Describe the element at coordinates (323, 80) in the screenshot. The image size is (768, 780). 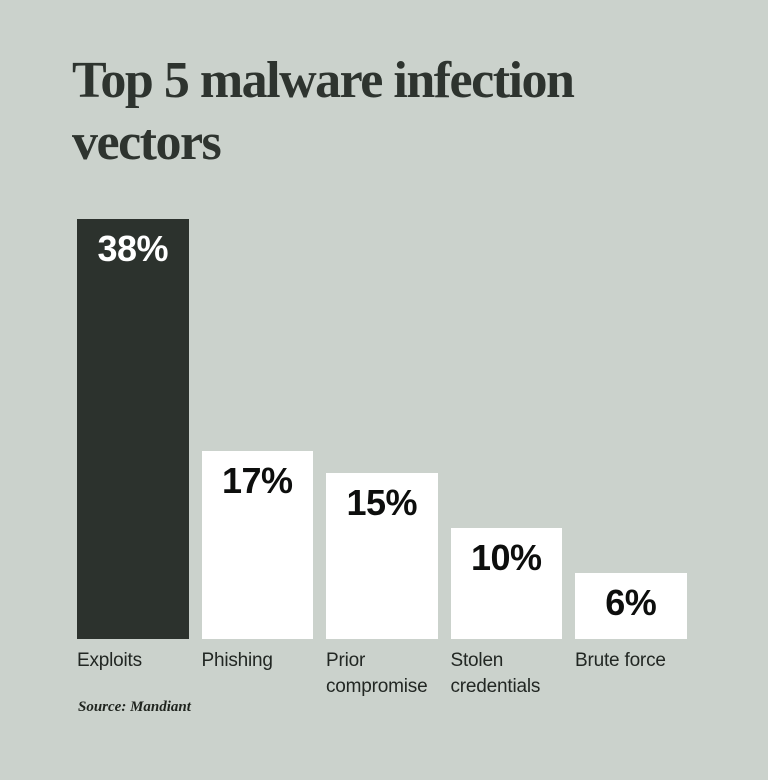
I see `chart-title-line-1: Top 5 malware infection` at that location.